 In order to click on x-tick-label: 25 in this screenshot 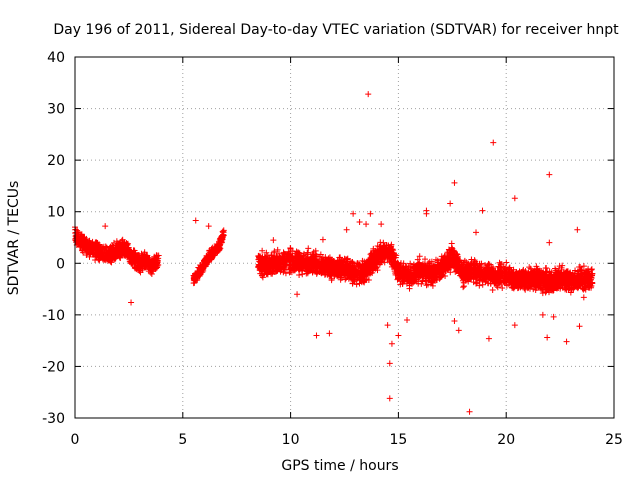, I will do `click(614, 440)`.